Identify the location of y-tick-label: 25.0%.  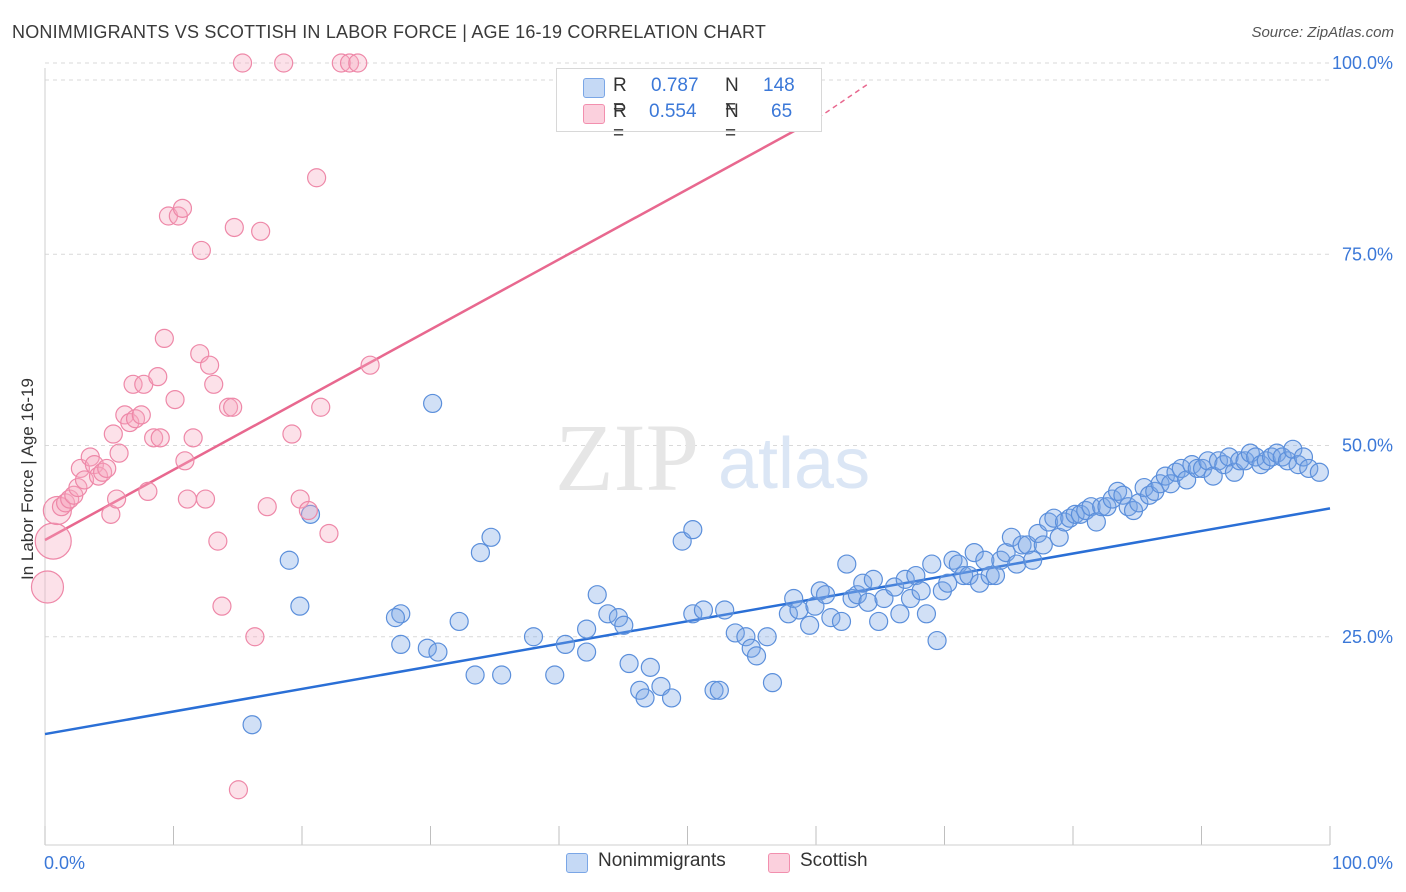
(1367, 637).